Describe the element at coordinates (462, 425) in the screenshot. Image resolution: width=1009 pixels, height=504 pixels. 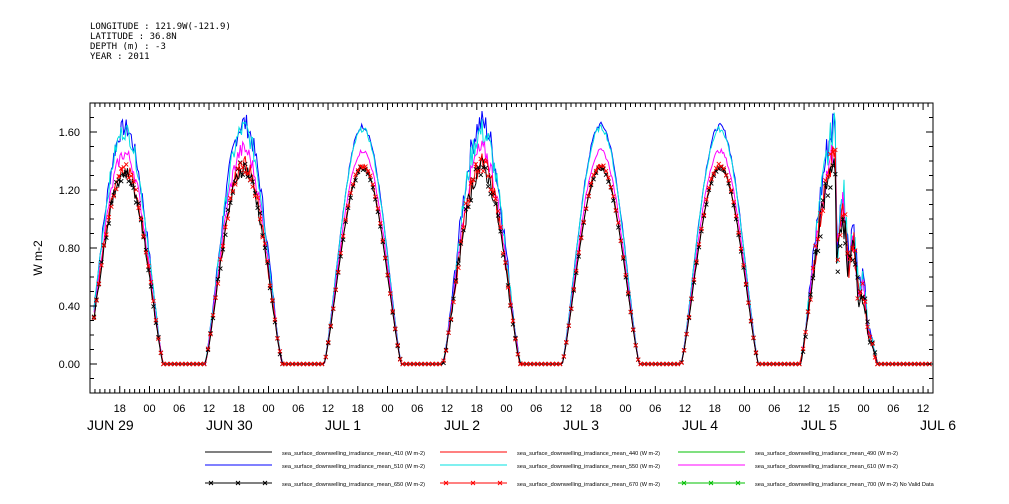
I see `x-date-label: JUL 2` at that location.